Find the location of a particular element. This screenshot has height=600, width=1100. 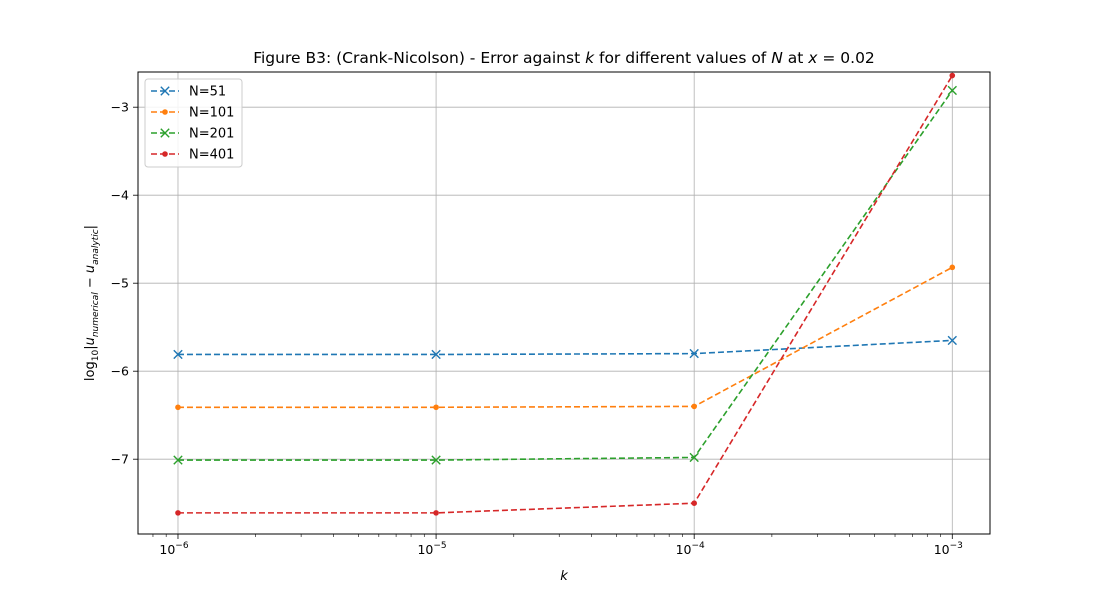

legend-entry: N=201 is located at coordinates (192, 134).